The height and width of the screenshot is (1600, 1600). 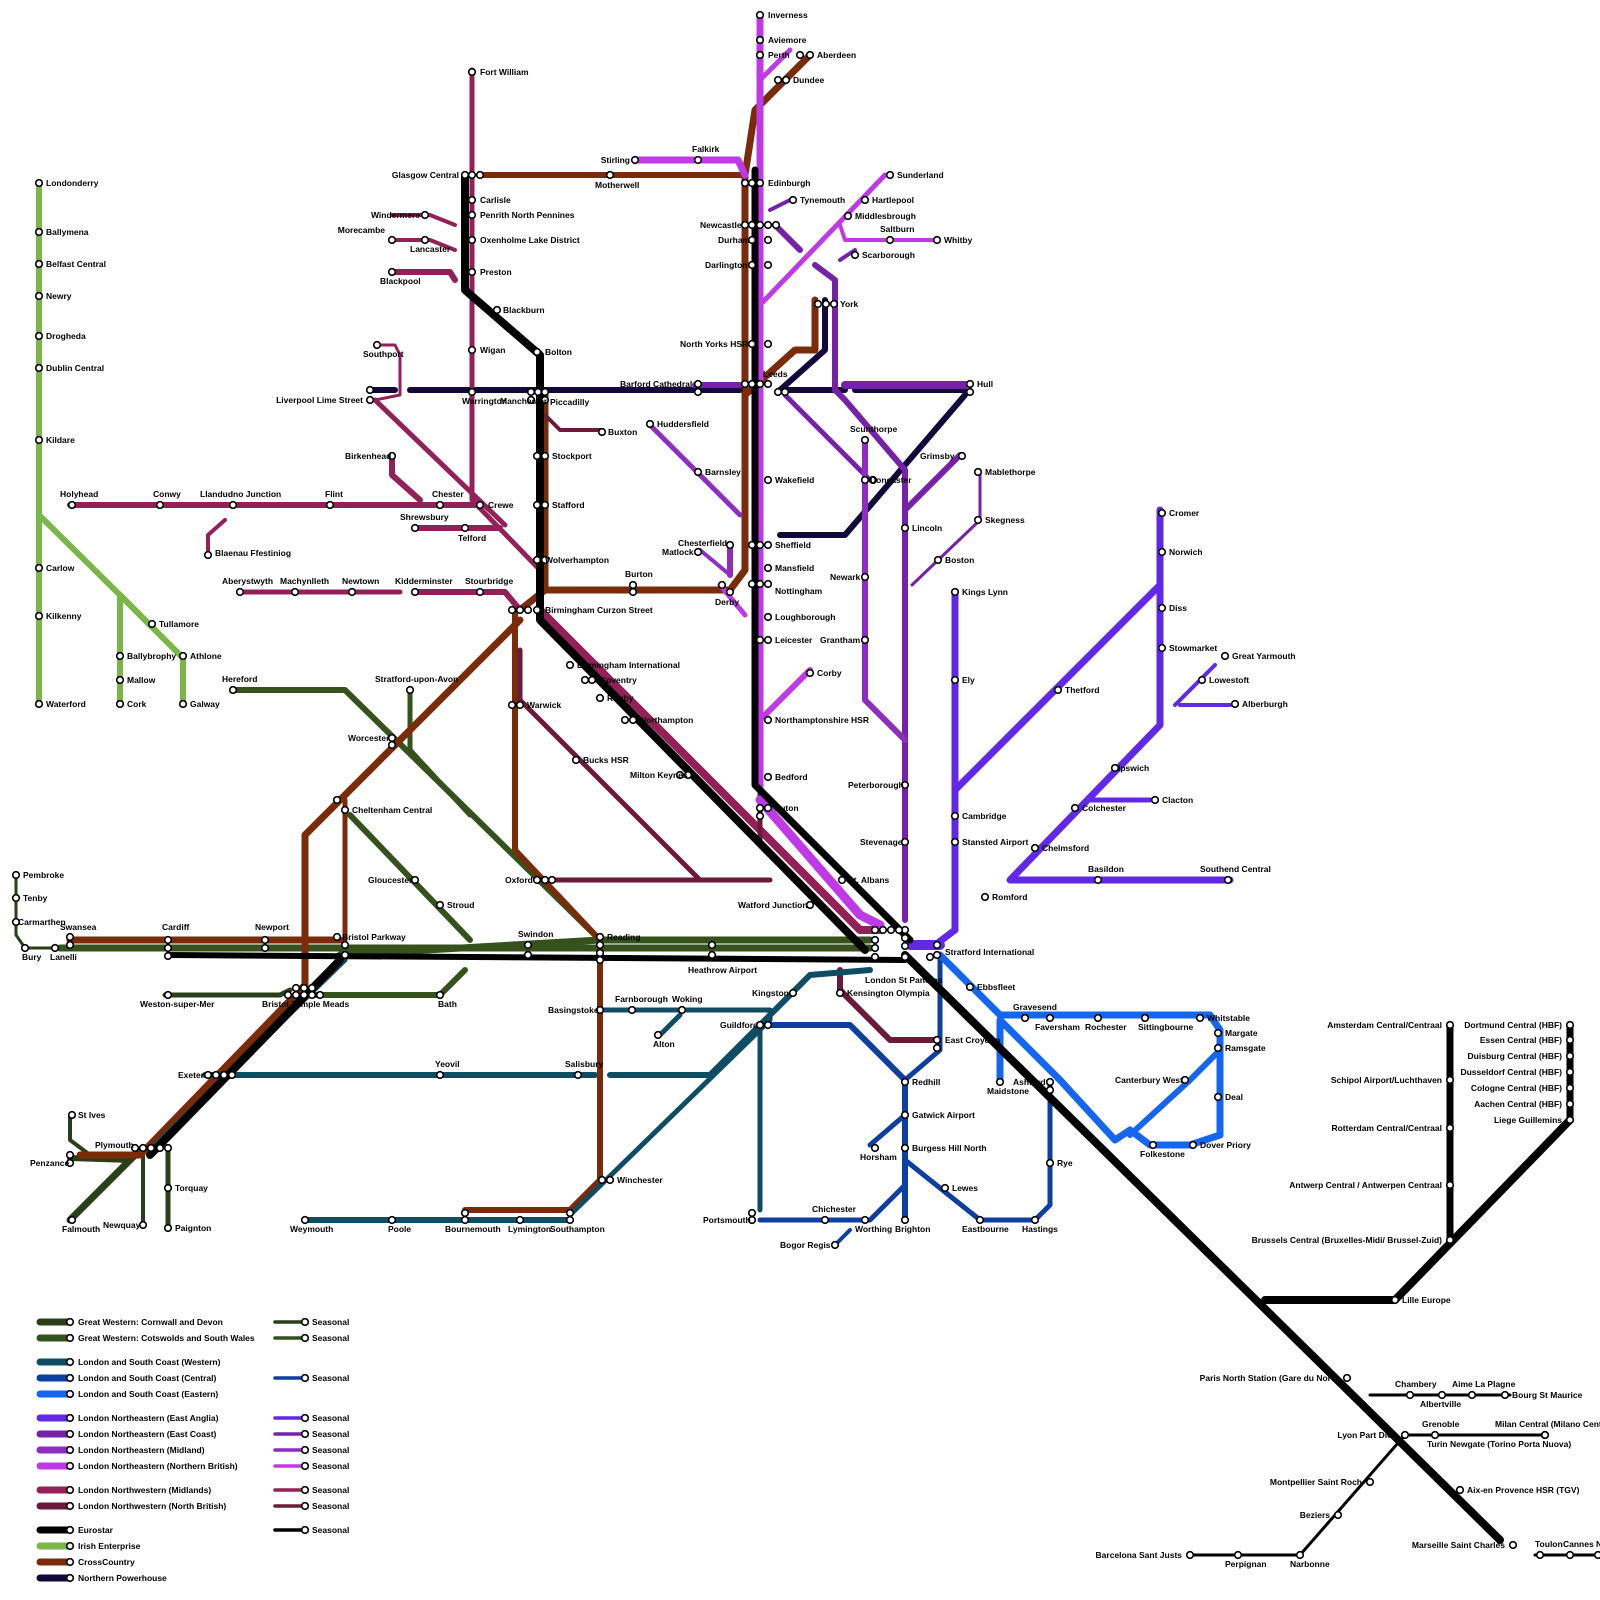 What do you see at coordinates (659, 775) in the screenshot?
I see `station-label: Milton Keynes` at bounding box center [659, 775].